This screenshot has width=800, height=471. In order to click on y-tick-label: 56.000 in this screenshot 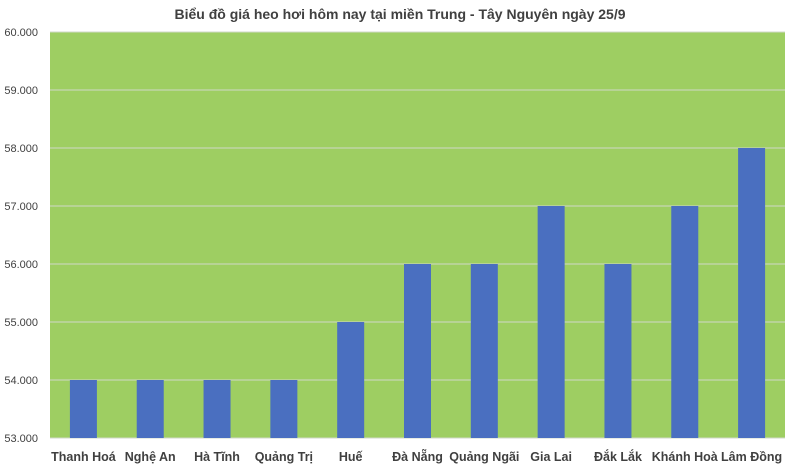, I will do `click(21, 265)`.